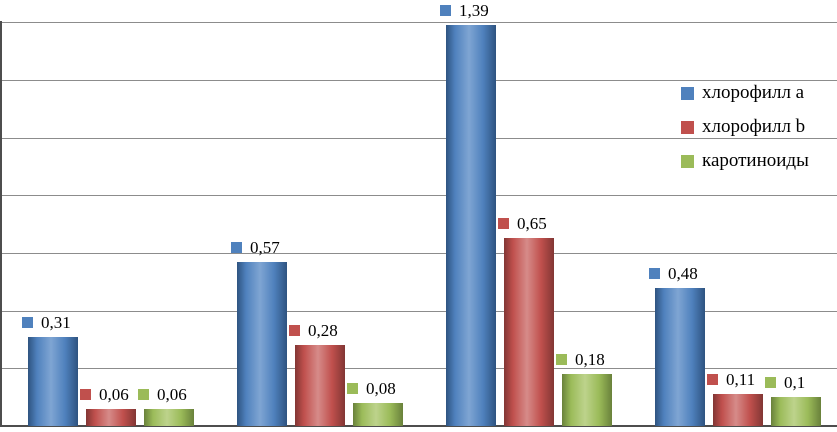  I want to click on bar-value-label: 0,57, so click(255, 248).